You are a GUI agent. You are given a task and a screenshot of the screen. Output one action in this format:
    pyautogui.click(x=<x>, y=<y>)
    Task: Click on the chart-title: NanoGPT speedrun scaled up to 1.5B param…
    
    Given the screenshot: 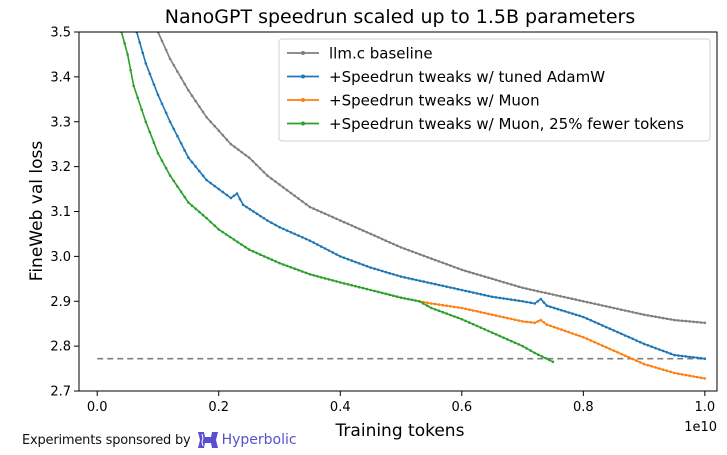 What is the action you would take?
    pyautogui.click(x=400, y=17)
    